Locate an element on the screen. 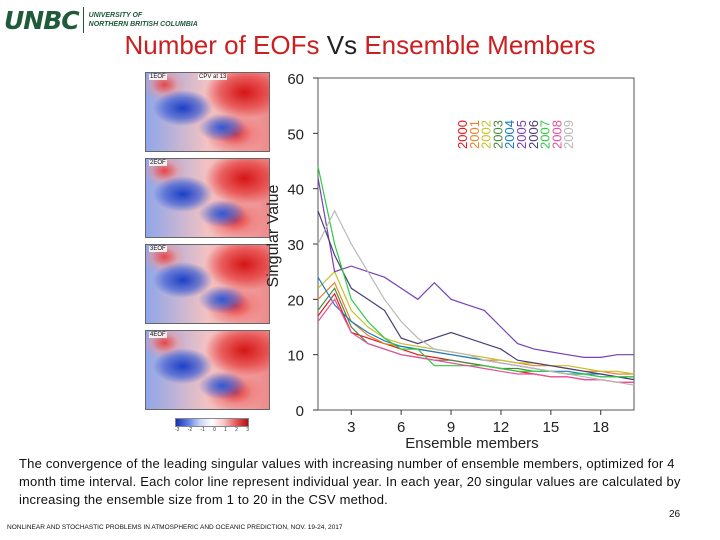 The image size is (720, 540). eof-map-label: 2EOF is located at coordinates (158, 163).